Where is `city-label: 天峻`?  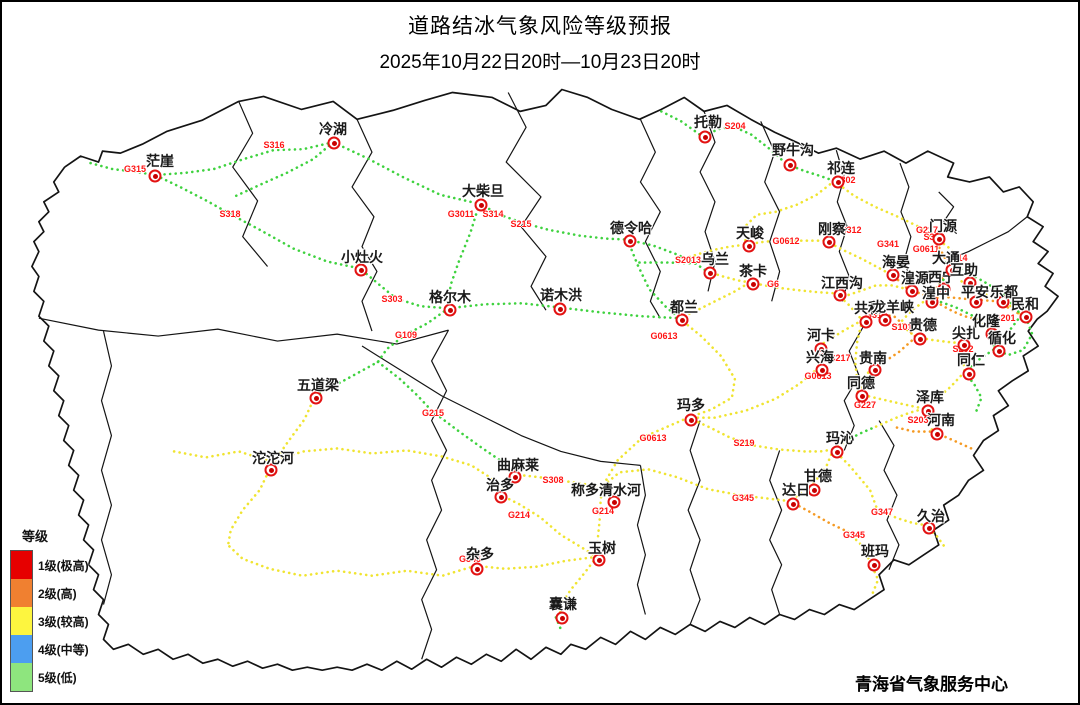
city-label: 天峻 is located at coordinates (750, 233).